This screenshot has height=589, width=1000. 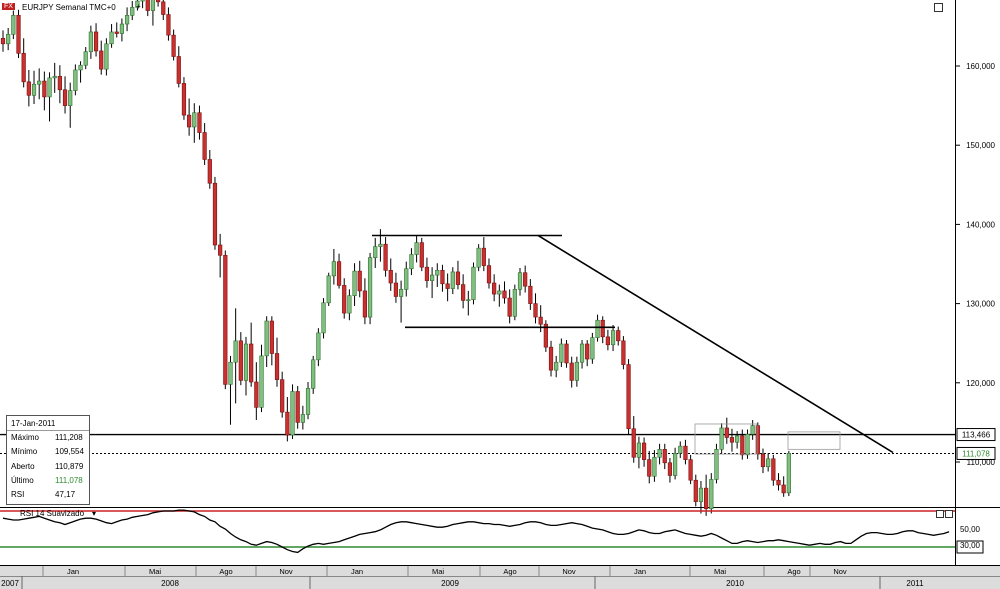 What do you see at coordinates (915, 583) in the screenshot?
I see `year-label: 2011` at bounding box center [915, 583].